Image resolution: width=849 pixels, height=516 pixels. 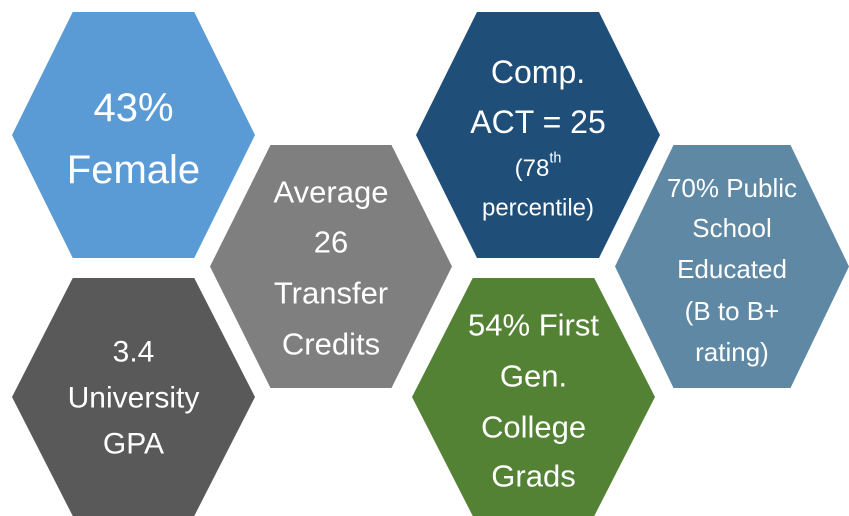 I want to click on hexagon-text: University, so click(x=134, y=398).